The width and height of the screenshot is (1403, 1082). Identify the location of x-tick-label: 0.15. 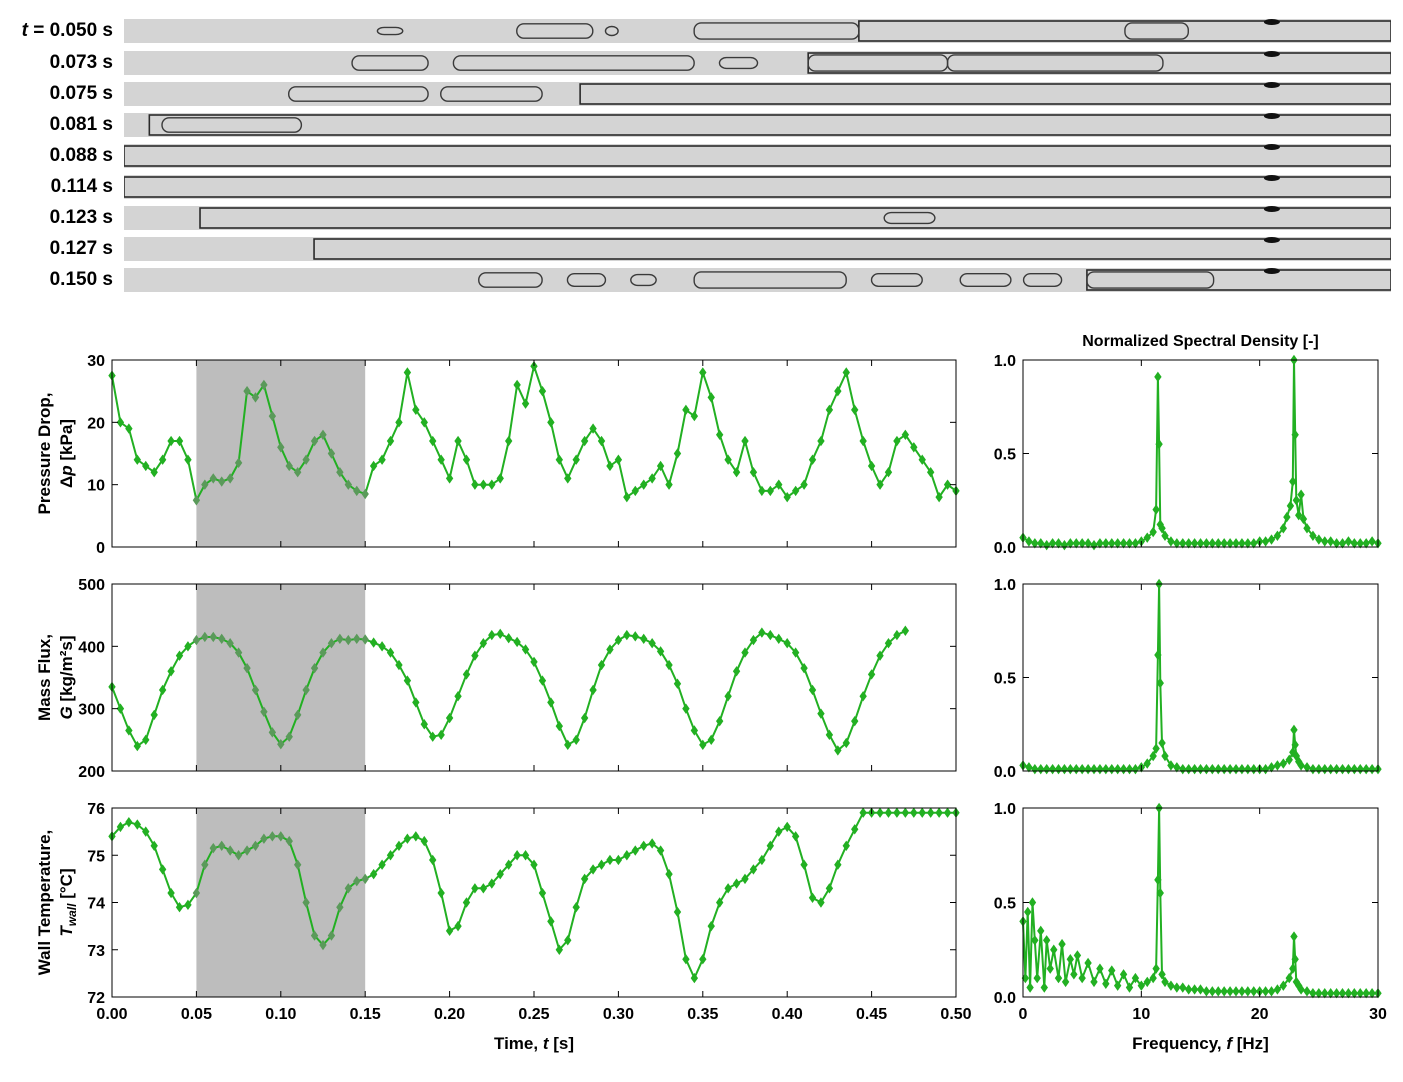
(365, 1014).